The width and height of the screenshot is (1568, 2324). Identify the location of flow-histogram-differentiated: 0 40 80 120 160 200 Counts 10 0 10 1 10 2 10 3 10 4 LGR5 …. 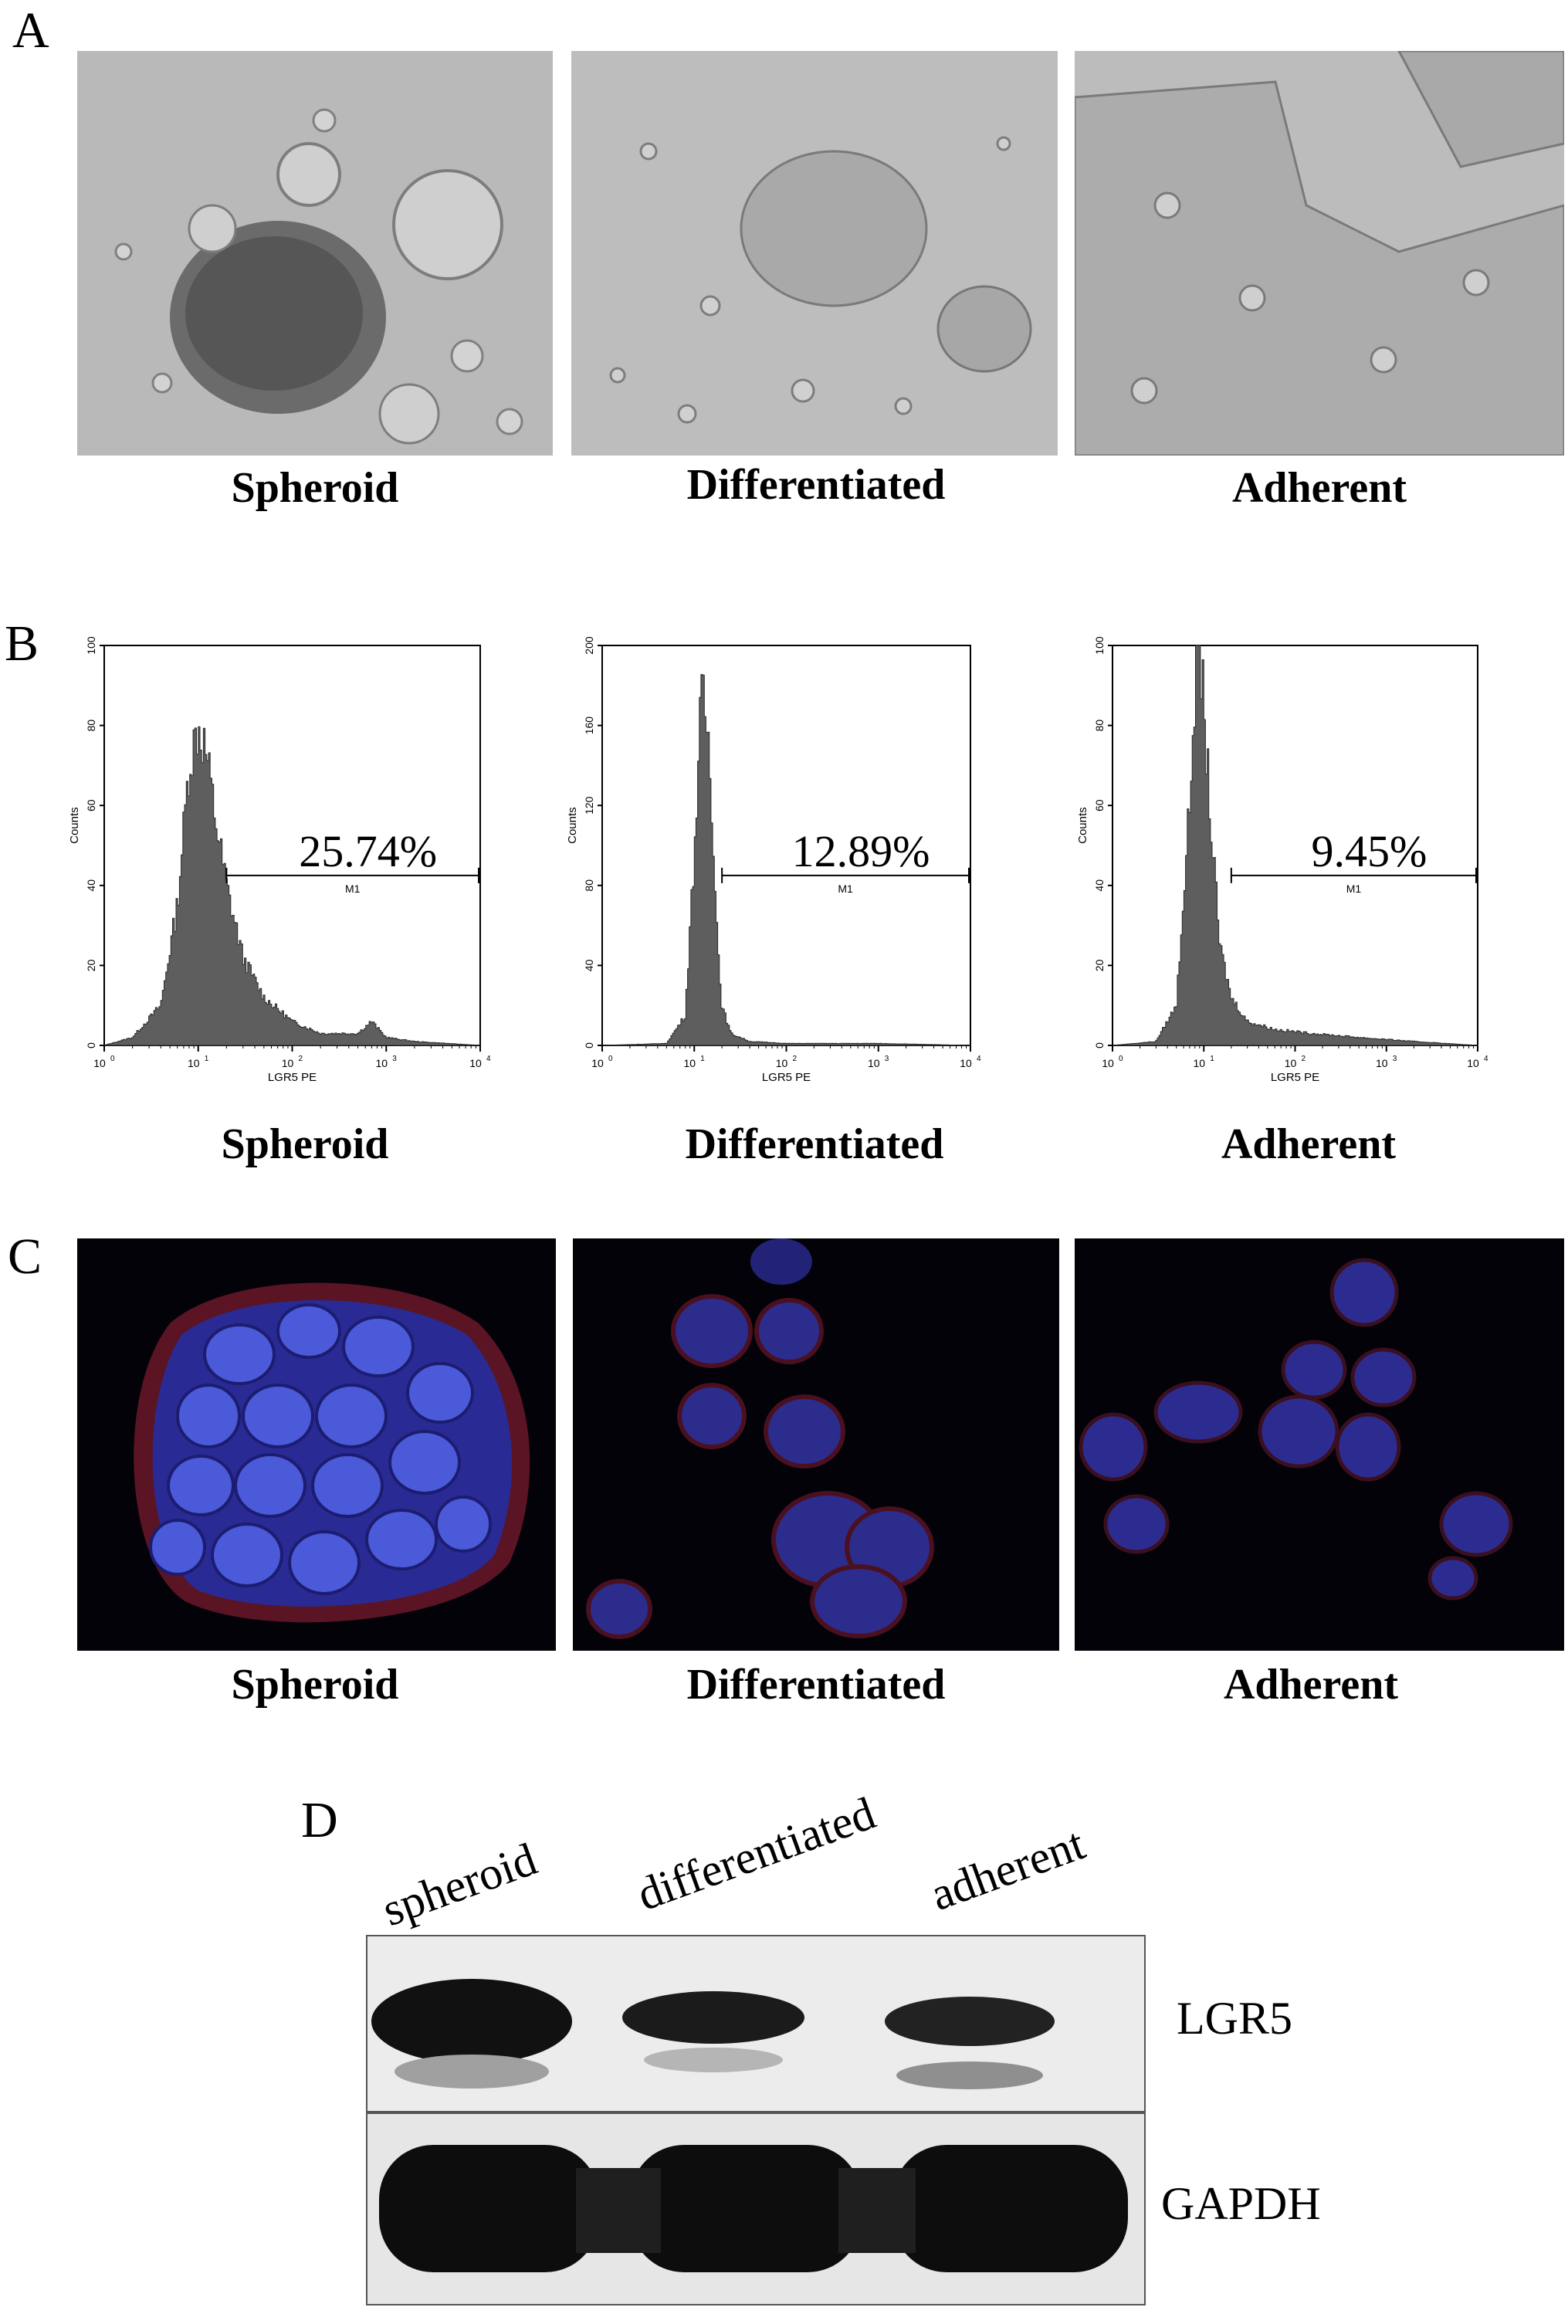
(787, 858).